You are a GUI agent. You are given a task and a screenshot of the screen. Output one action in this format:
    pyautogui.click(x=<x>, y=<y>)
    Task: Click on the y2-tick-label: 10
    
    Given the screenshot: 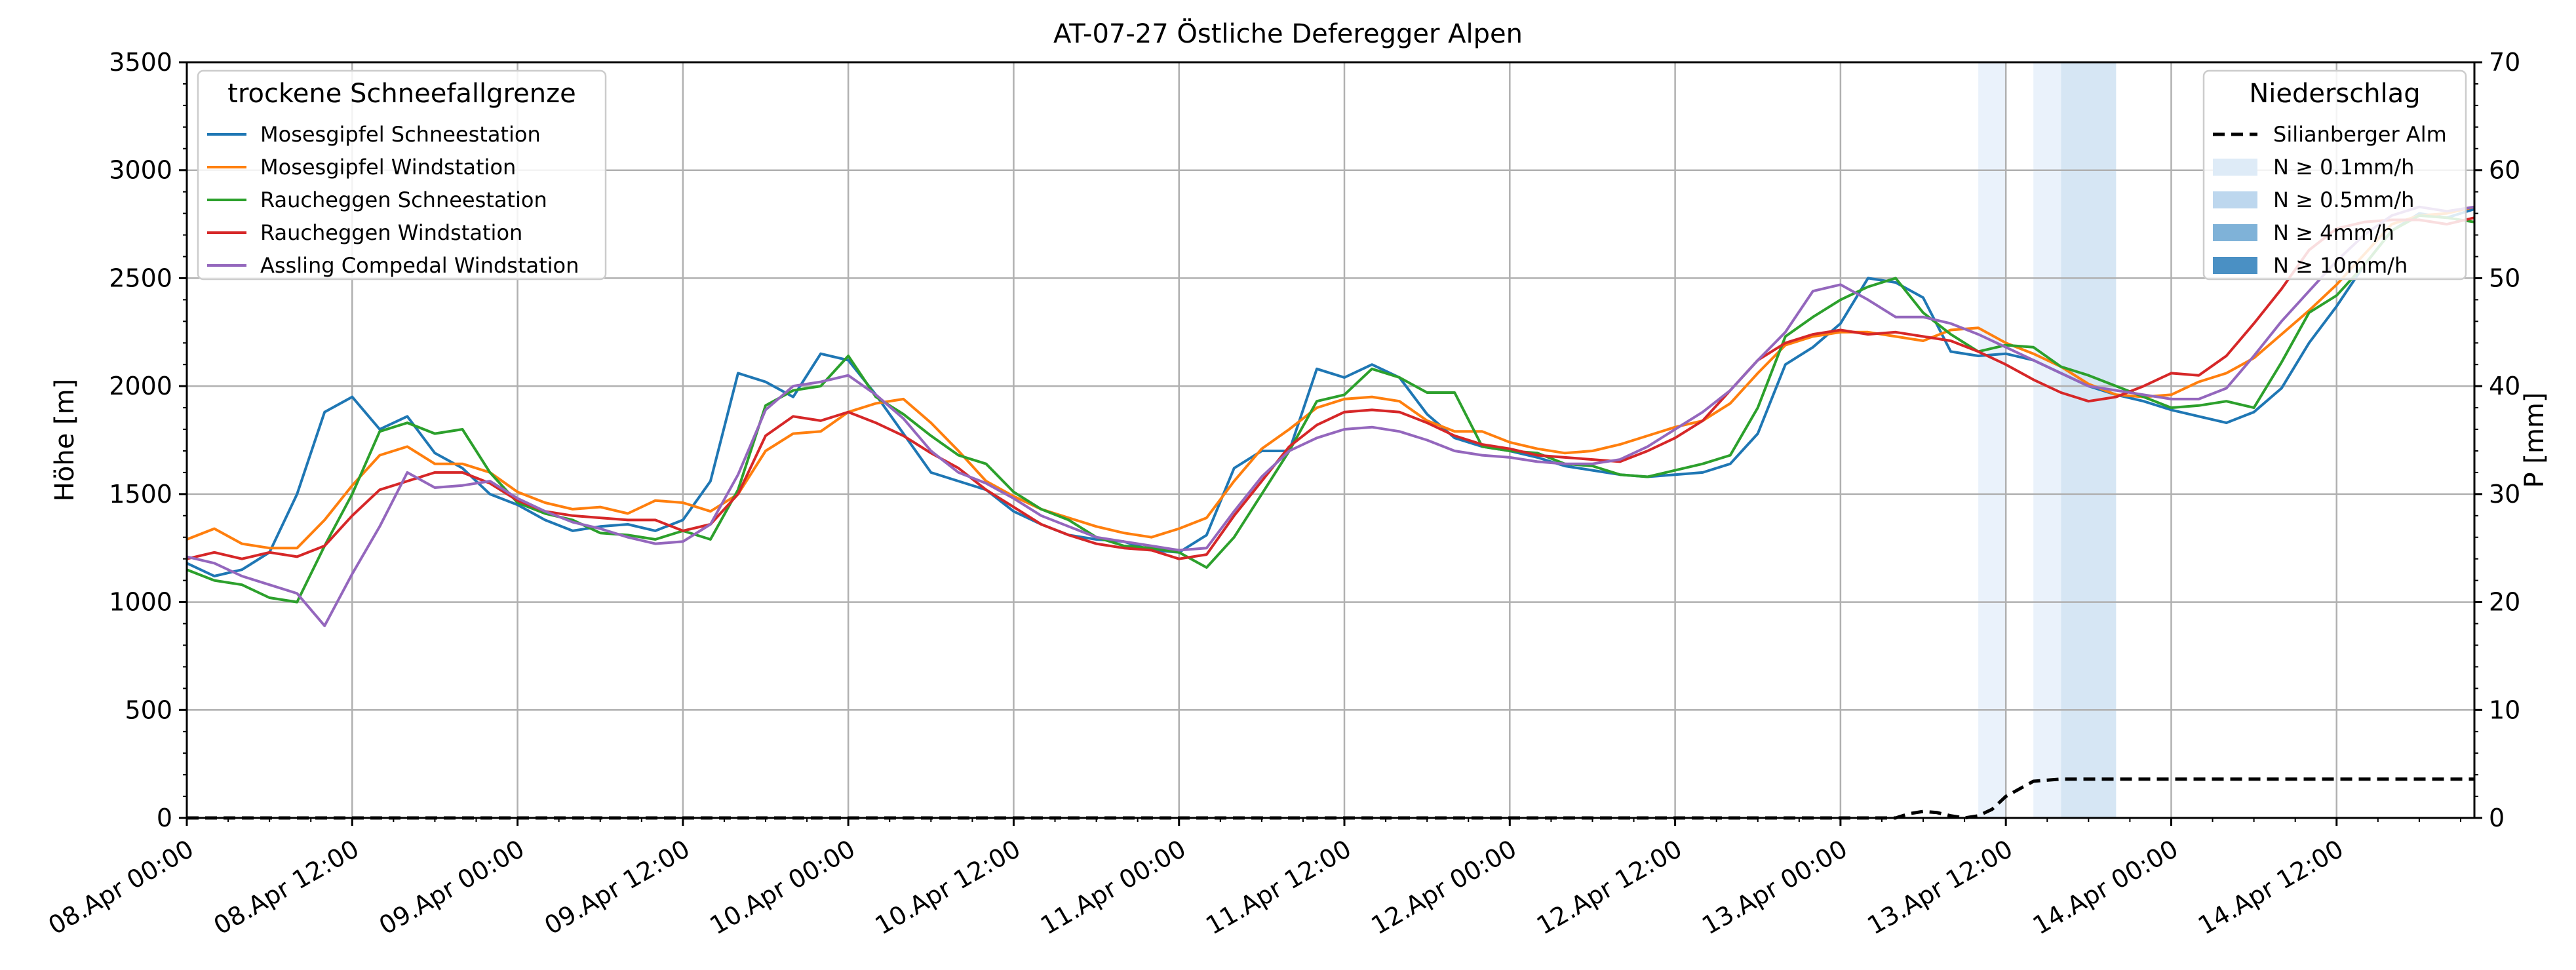 What is the action you would take?
    pyautogui.click(x=2504, y=709)
    